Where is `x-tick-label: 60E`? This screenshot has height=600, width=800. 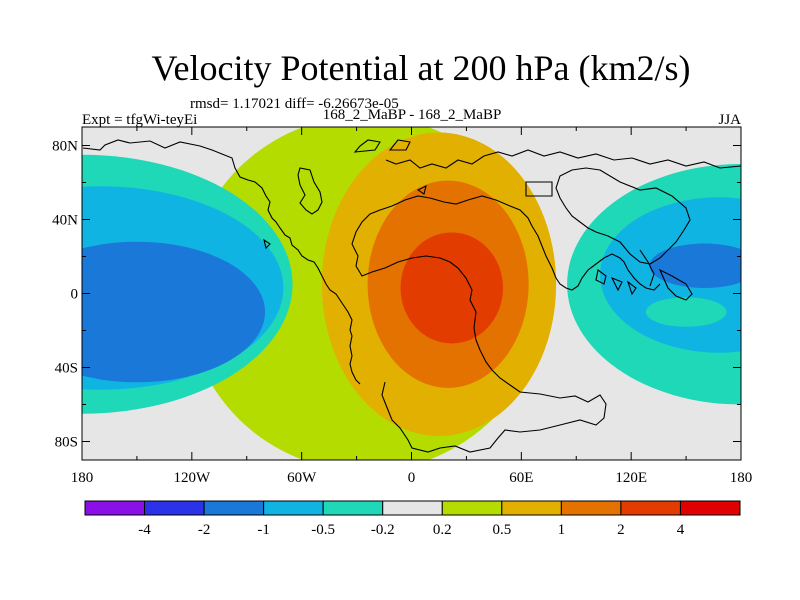 x-tick-label: 60E is located at coordinates (521, 478).